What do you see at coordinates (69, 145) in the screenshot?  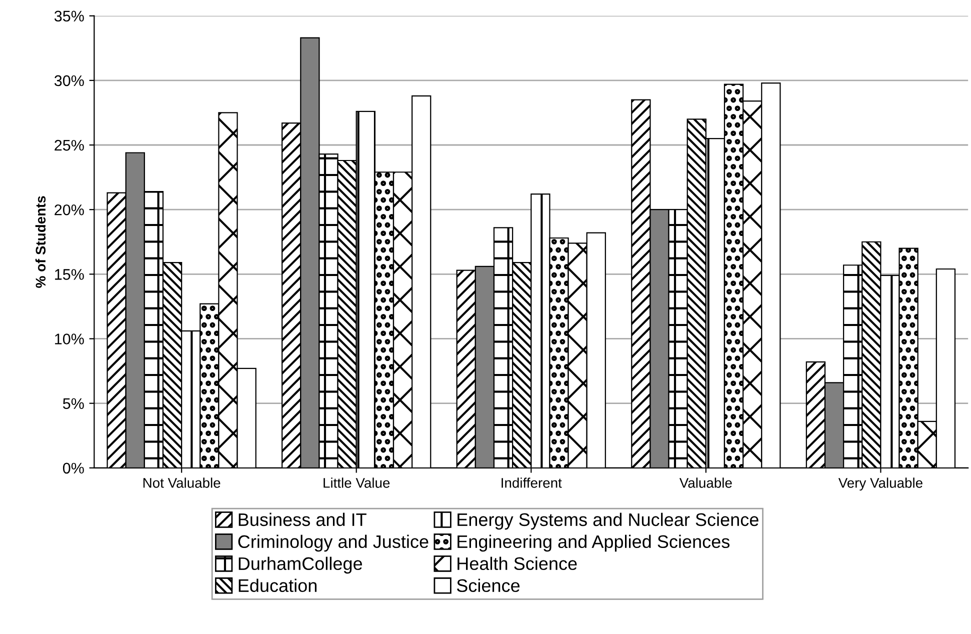 I see `y-tick-label: 25%` at bounding box center [69, 145].